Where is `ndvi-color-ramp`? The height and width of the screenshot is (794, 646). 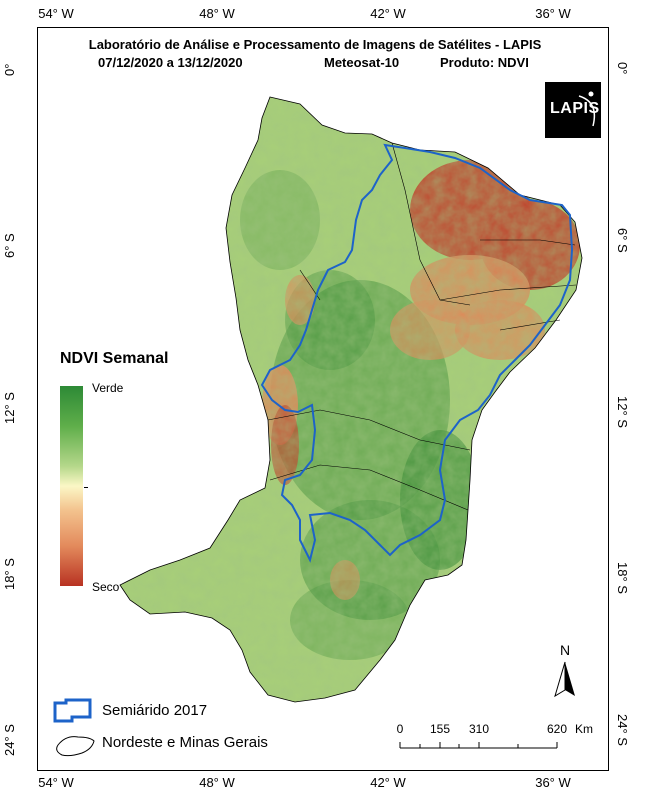 ndvi-color-ramp is located at coordinates (71, 486).